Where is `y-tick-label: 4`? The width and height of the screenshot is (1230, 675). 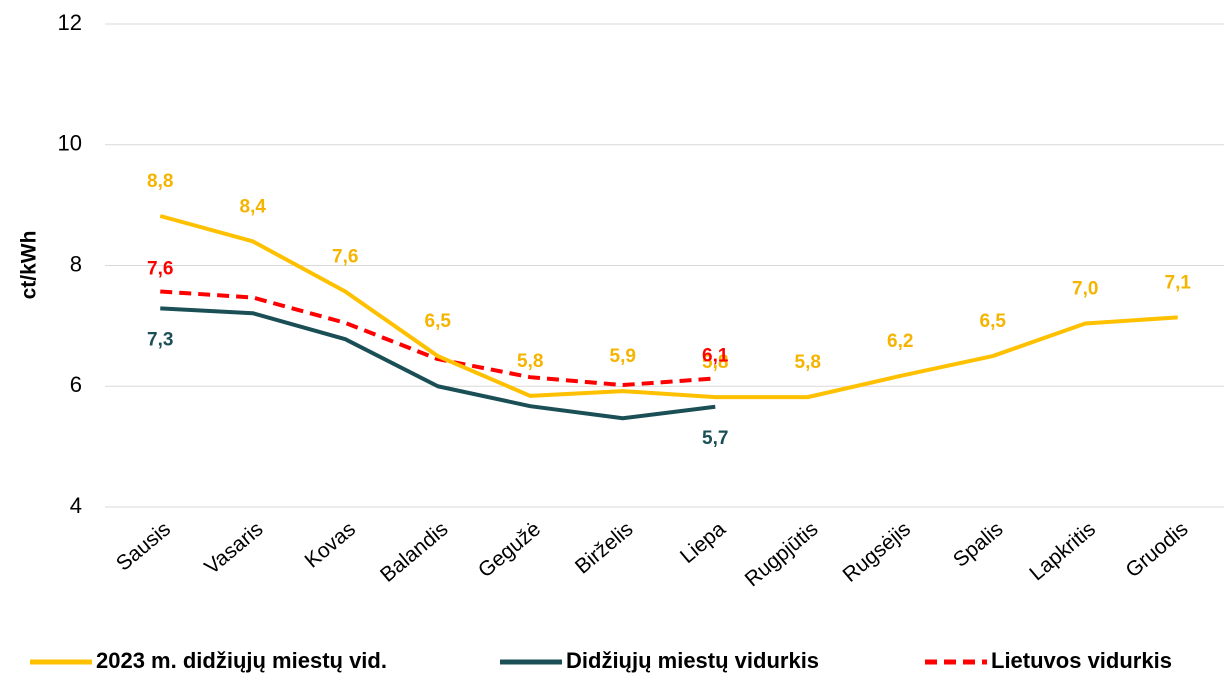 y-tick-label: 4 is located at coordinates (76, 505).